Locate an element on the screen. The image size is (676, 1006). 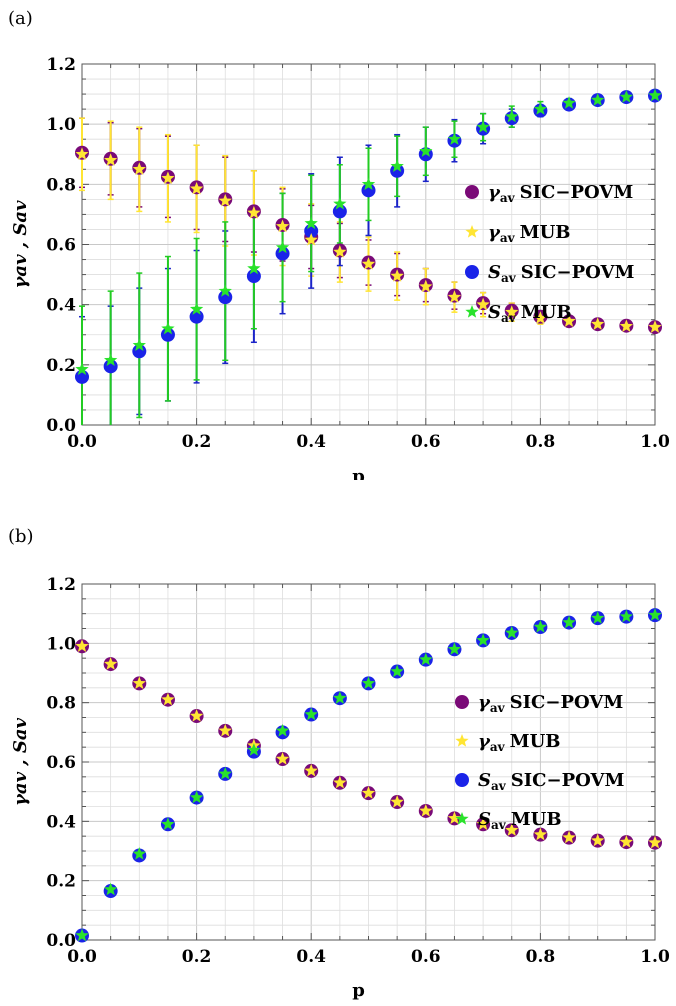
legend-label-gamma_mub: γav MUB is located at coordinates (529, 233).